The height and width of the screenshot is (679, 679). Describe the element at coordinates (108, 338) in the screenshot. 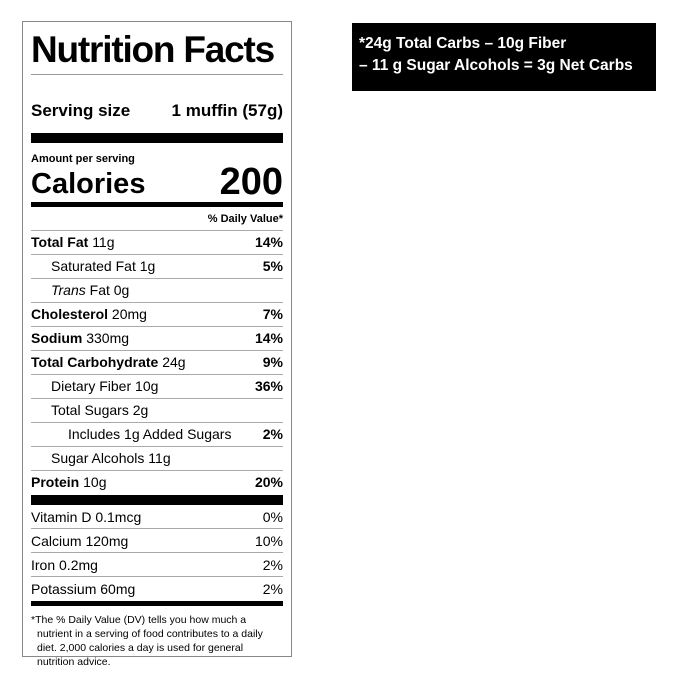

I see `nutrient-amount: 330mg` at that location.